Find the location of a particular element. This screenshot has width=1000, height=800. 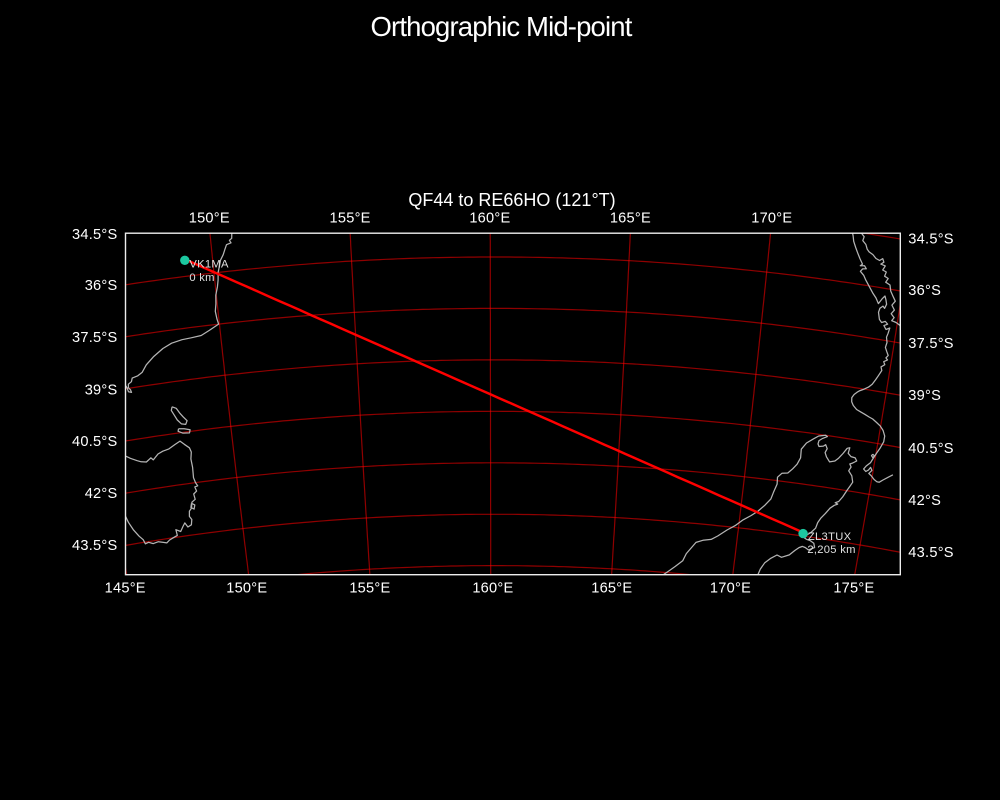

svg-text: 175°E is located at coordinates (853, 588).